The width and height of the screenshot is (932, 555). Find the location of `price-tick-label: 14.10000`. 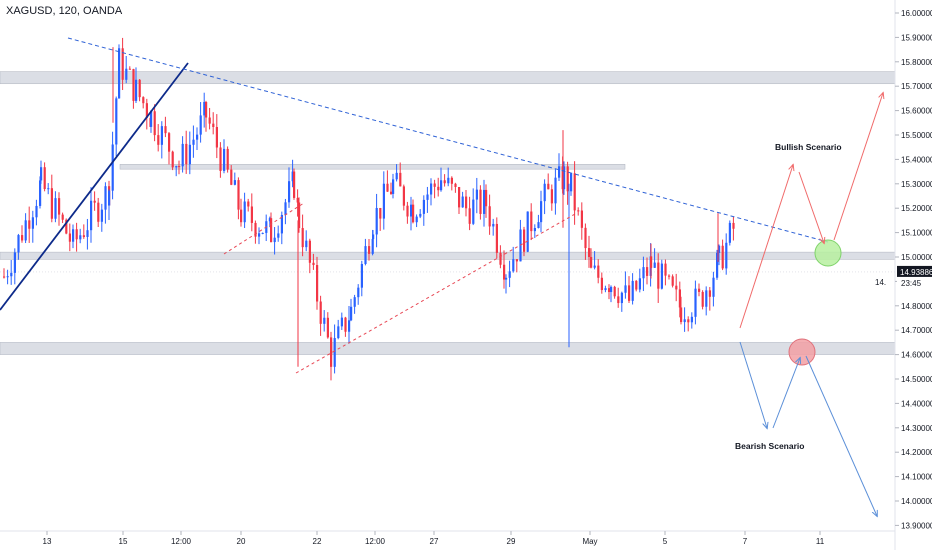

price-tick-label: 14.10000 is located at coordinates (916, 477).